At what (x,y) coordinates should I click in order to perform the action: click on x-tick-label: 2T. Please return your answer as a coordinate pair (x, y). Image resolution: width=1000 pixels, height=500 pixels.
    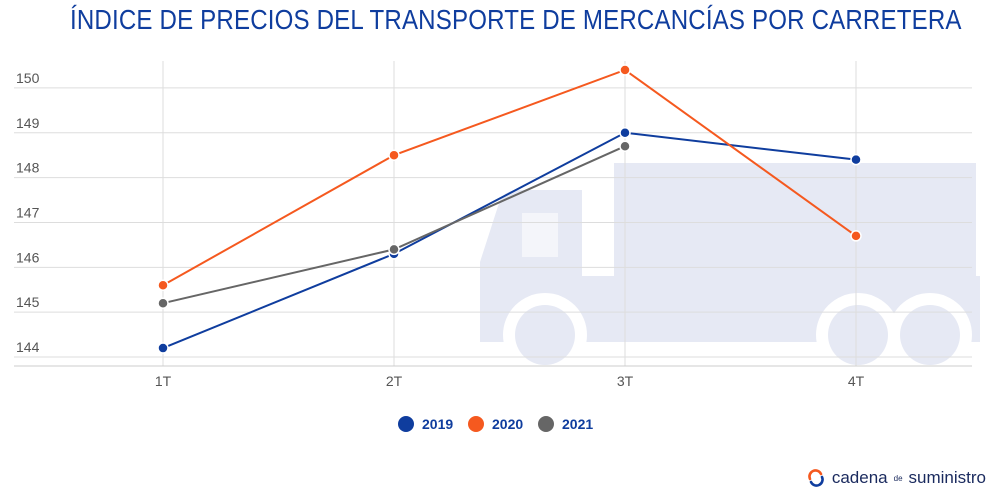
    Looking at the image, I should click on (394, 381).